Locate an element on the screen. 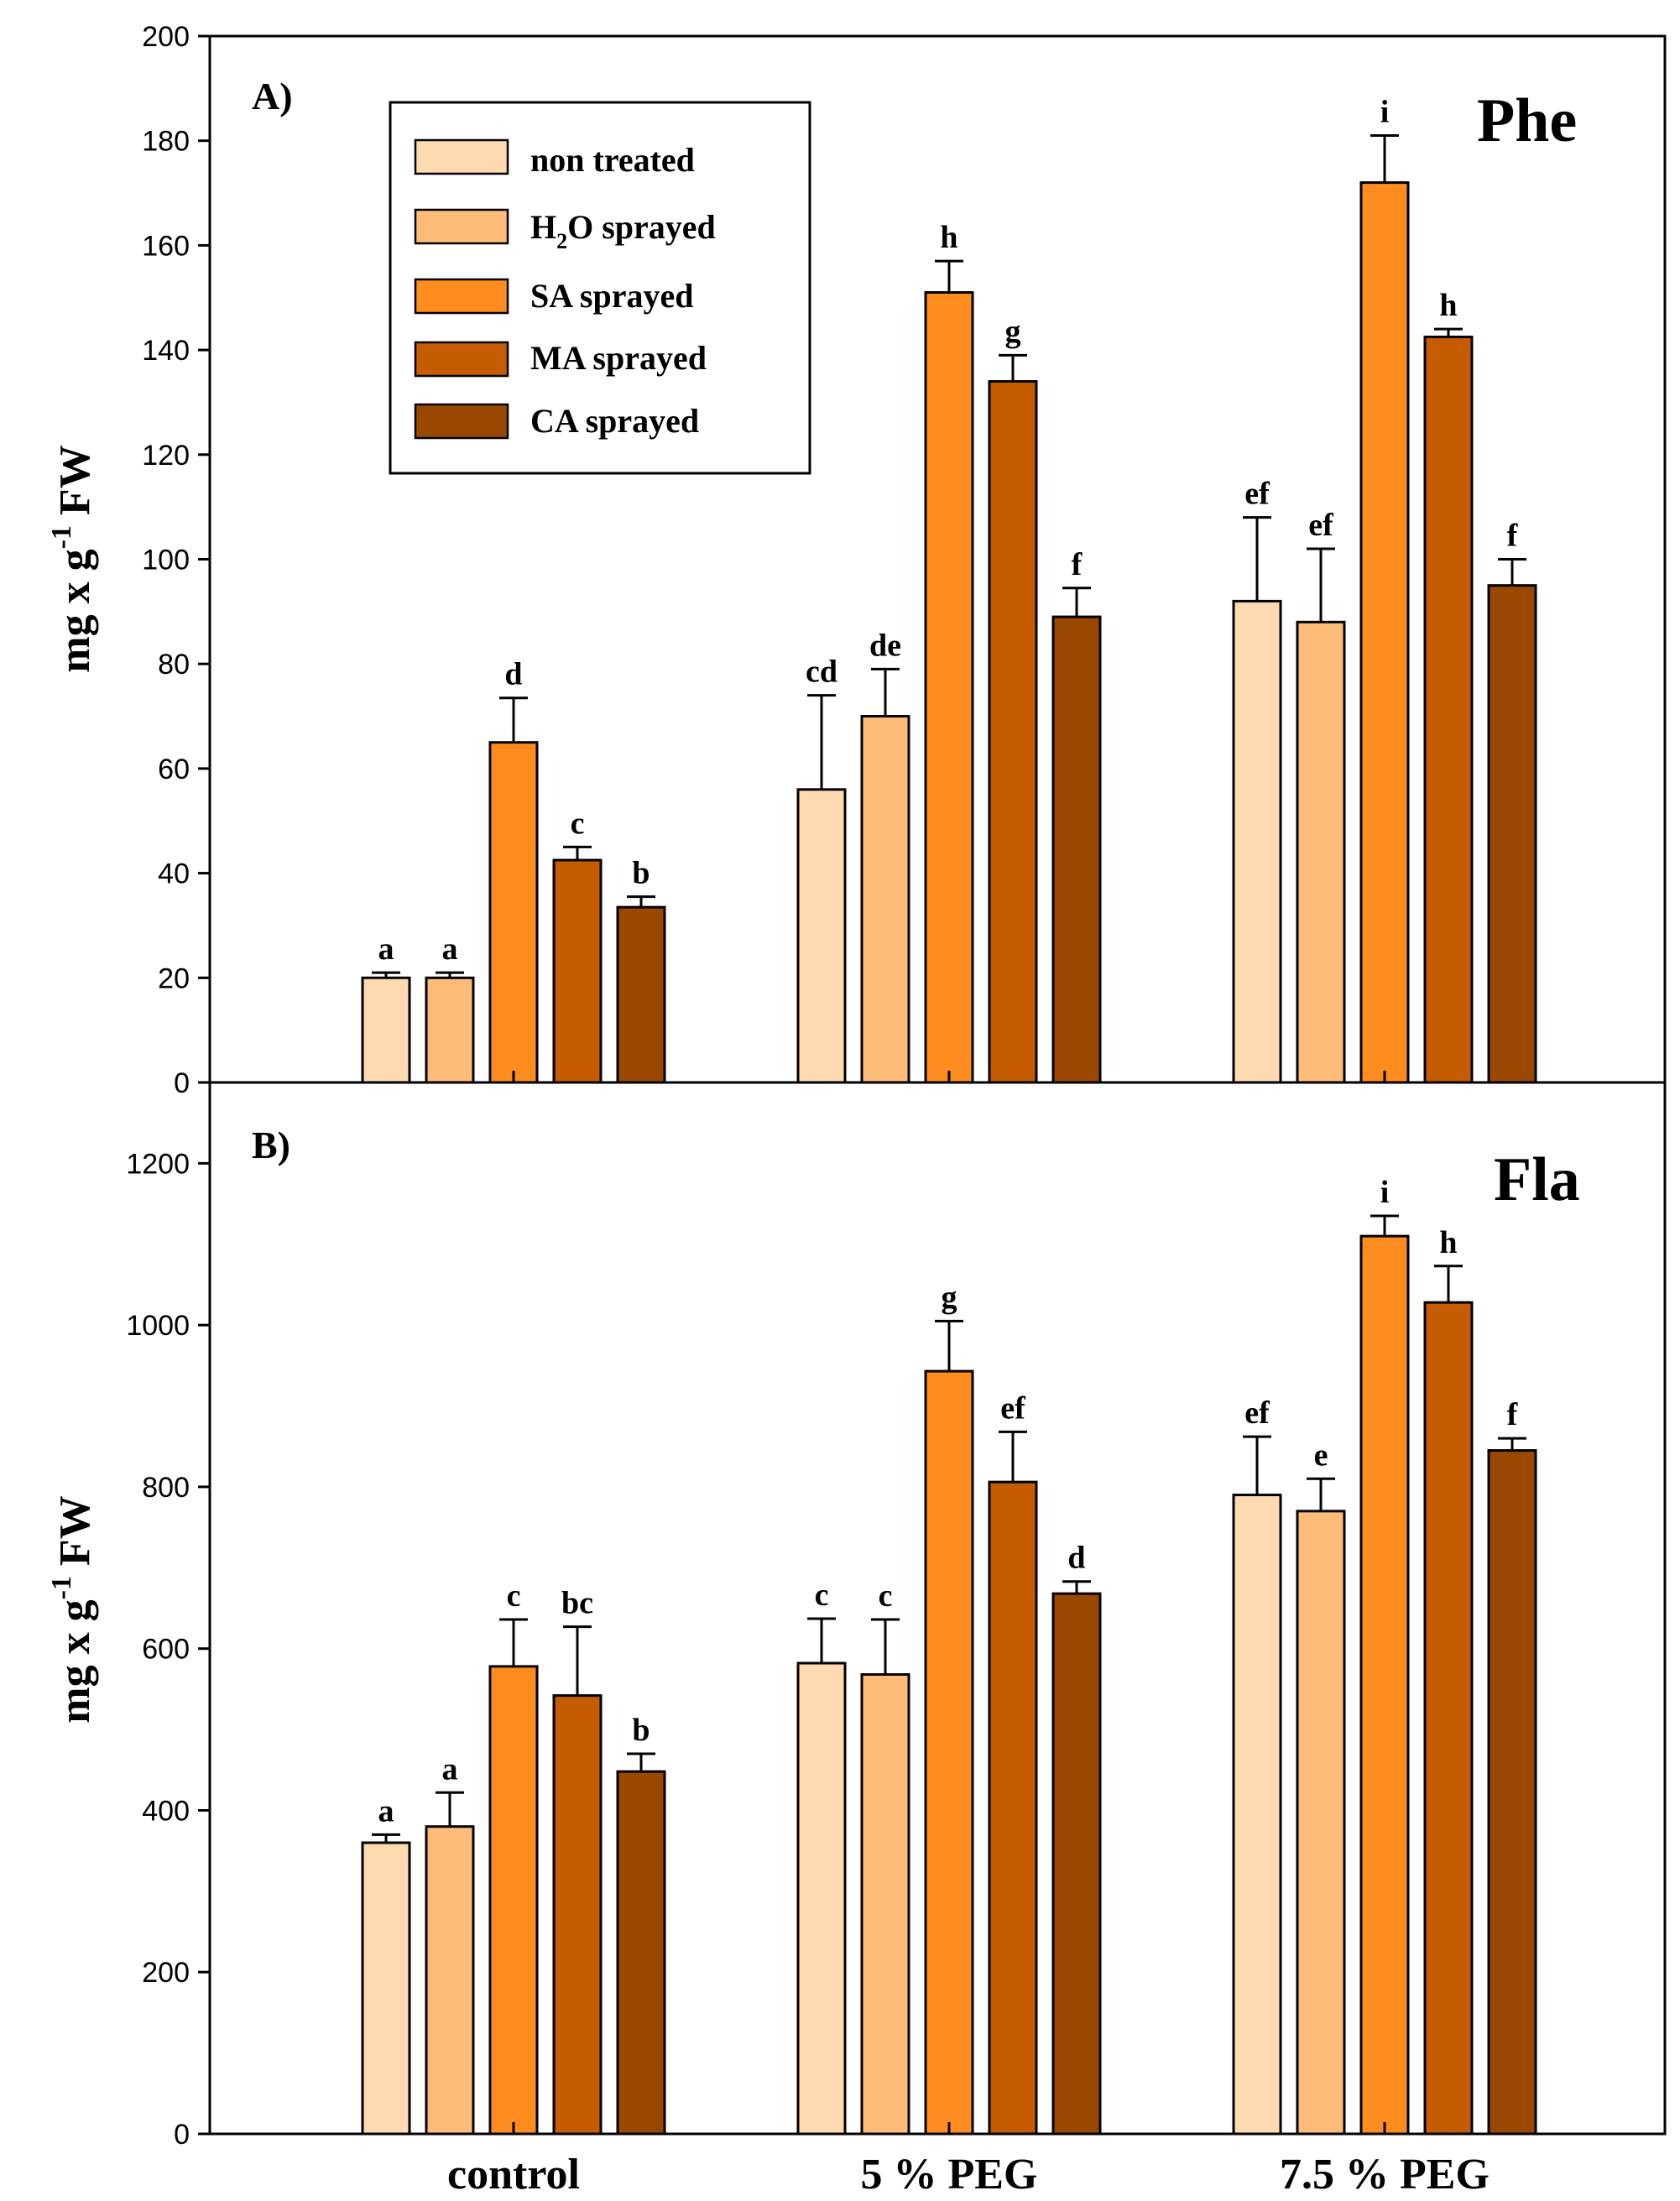  panel-a-label: A) is located at coordinates (272, 96).